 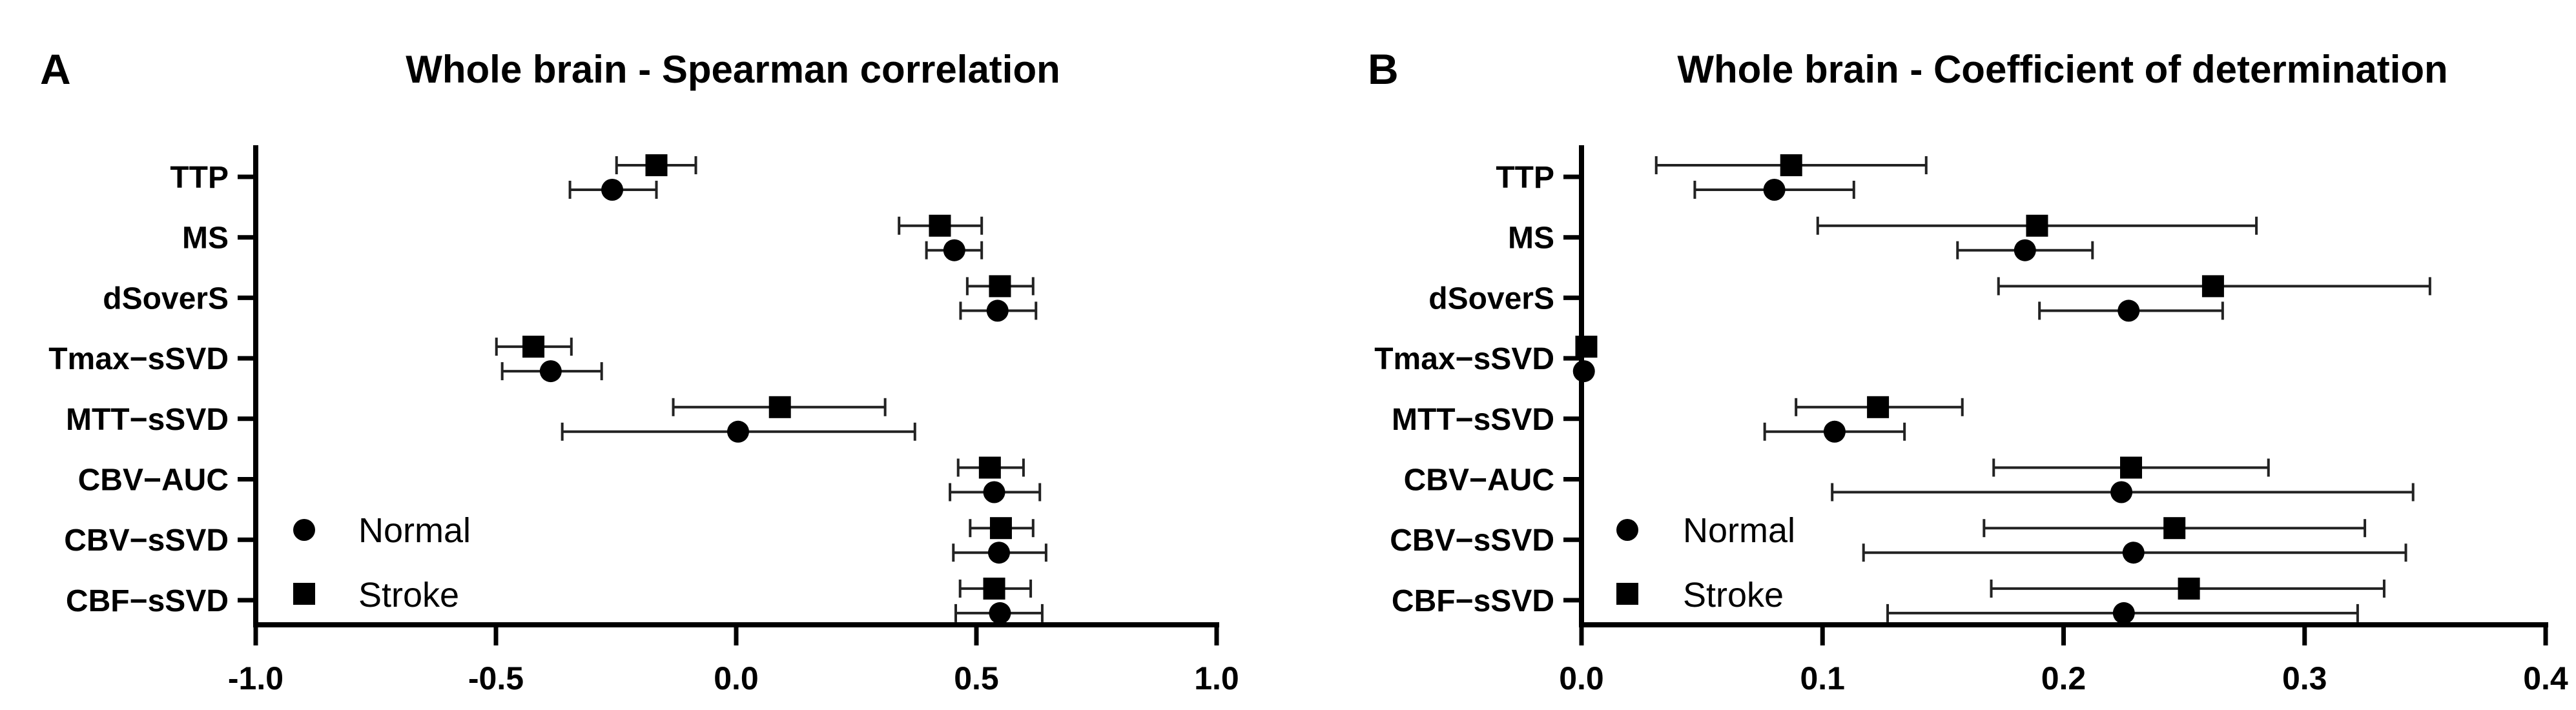 I want to click on panel-label: B, so click(x=1383, y=69).